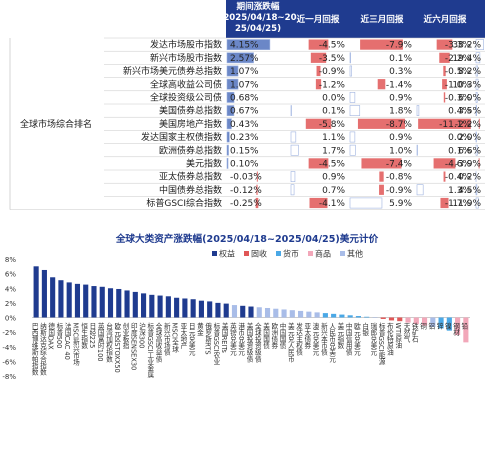 Image resolution: width=495 pixels, height=474 pixels. What do you see at coordinates (251, 304) in the screenshot?
I see `chart-bars` at bounding box center [251, 304].